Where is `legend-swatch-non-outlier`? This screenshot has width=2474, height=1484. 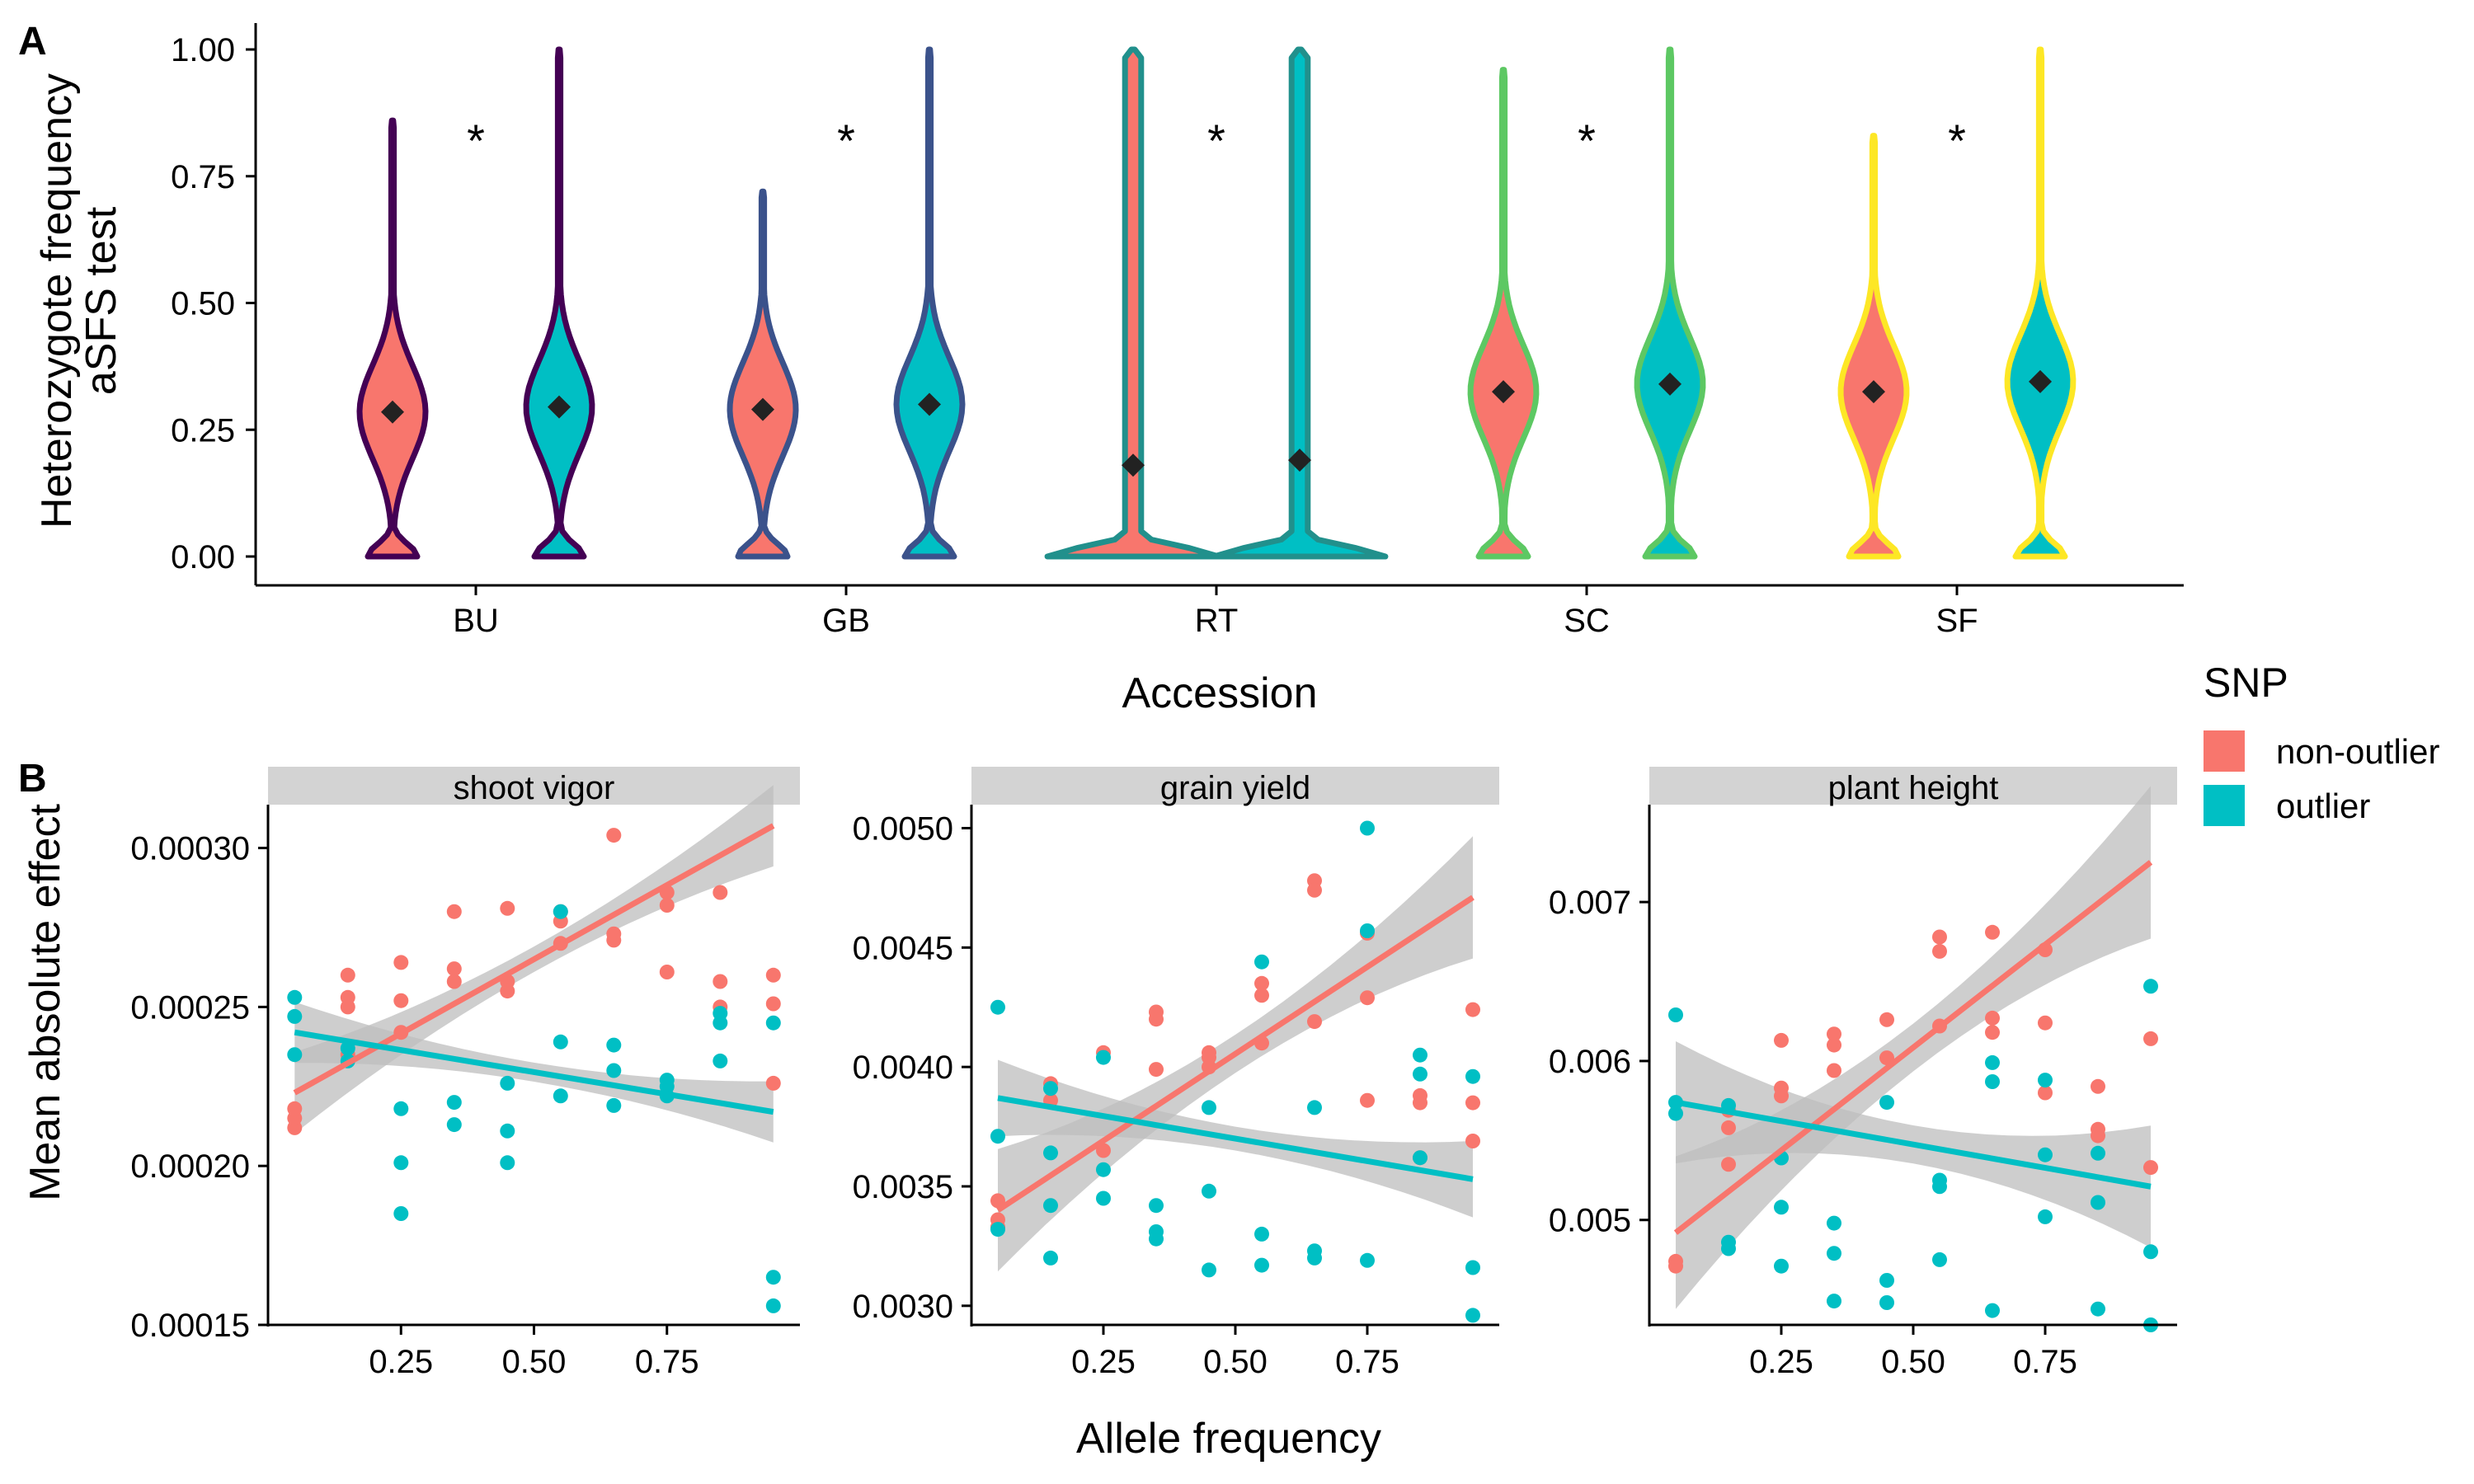 legend-swatch-non-outlier is located at coordinates (2224, 751).